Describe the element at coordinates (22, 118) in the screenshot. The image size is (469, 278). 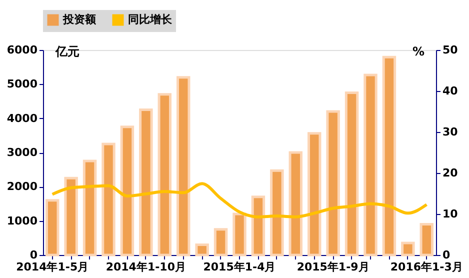
I see `y-tick-label: 4000` at that location.